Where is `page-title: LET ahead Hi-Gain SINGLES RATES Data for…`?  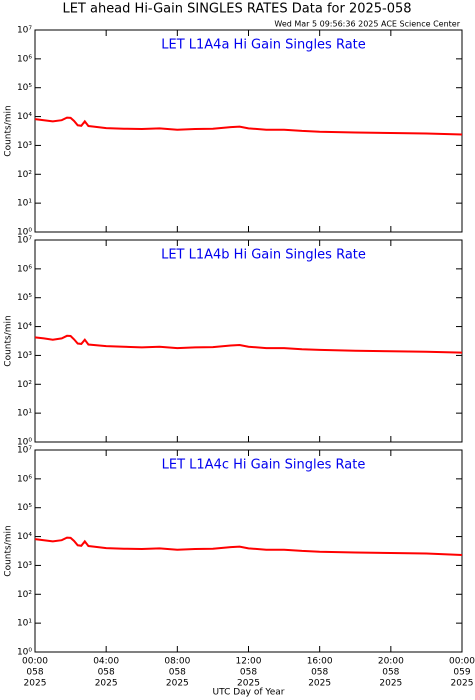
page-title: LET ahead Hi-Gain SINGLES RATES Data for… is located at coordinates (236, 9).